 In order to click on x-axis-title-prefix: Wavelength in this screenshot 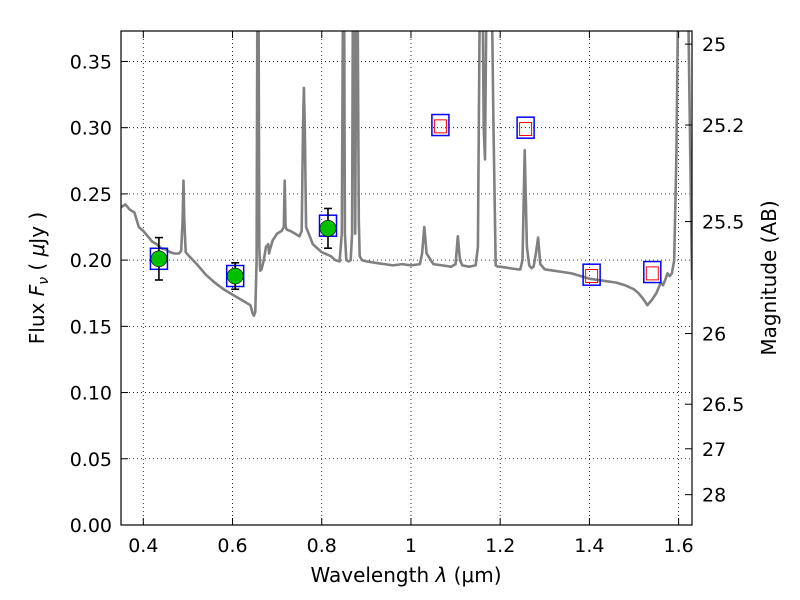, I will do `click(372, 575)`.